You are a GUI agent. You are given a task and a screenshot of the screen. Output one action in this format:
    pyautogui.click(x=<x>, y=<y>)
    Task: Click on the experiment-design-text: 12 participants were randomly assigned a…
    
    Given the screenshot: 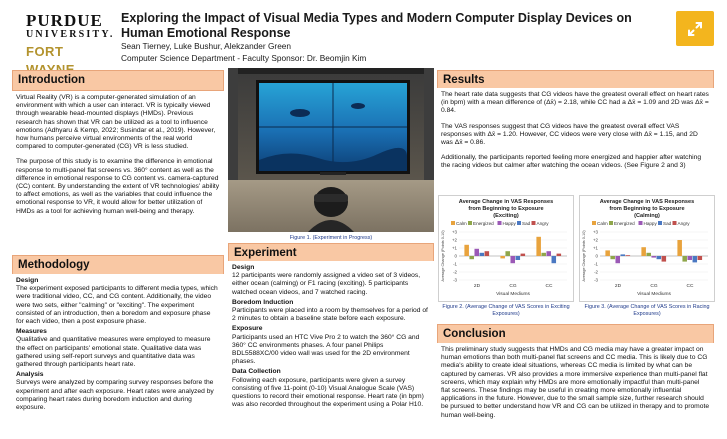 What is the action you would take?
    pyautogui.click(x=326, y=284)
    